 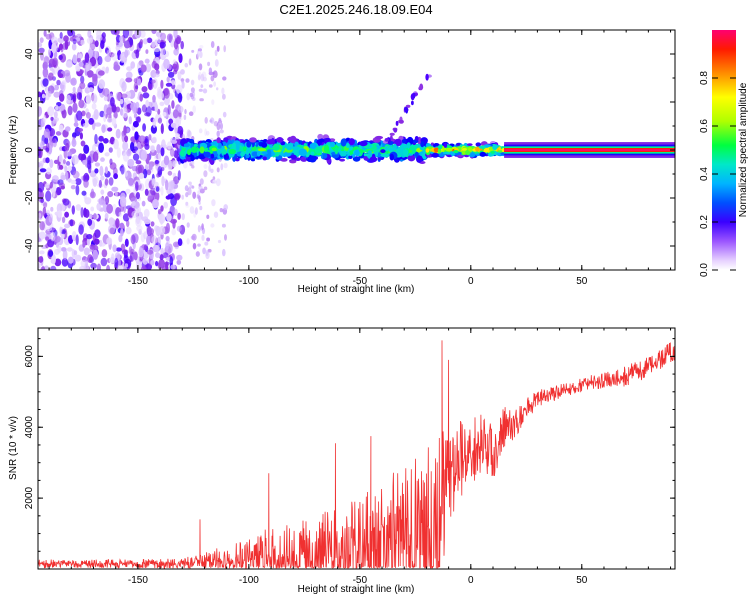 I want to click on y-tick-label: 0, so click(x=29, y=150).